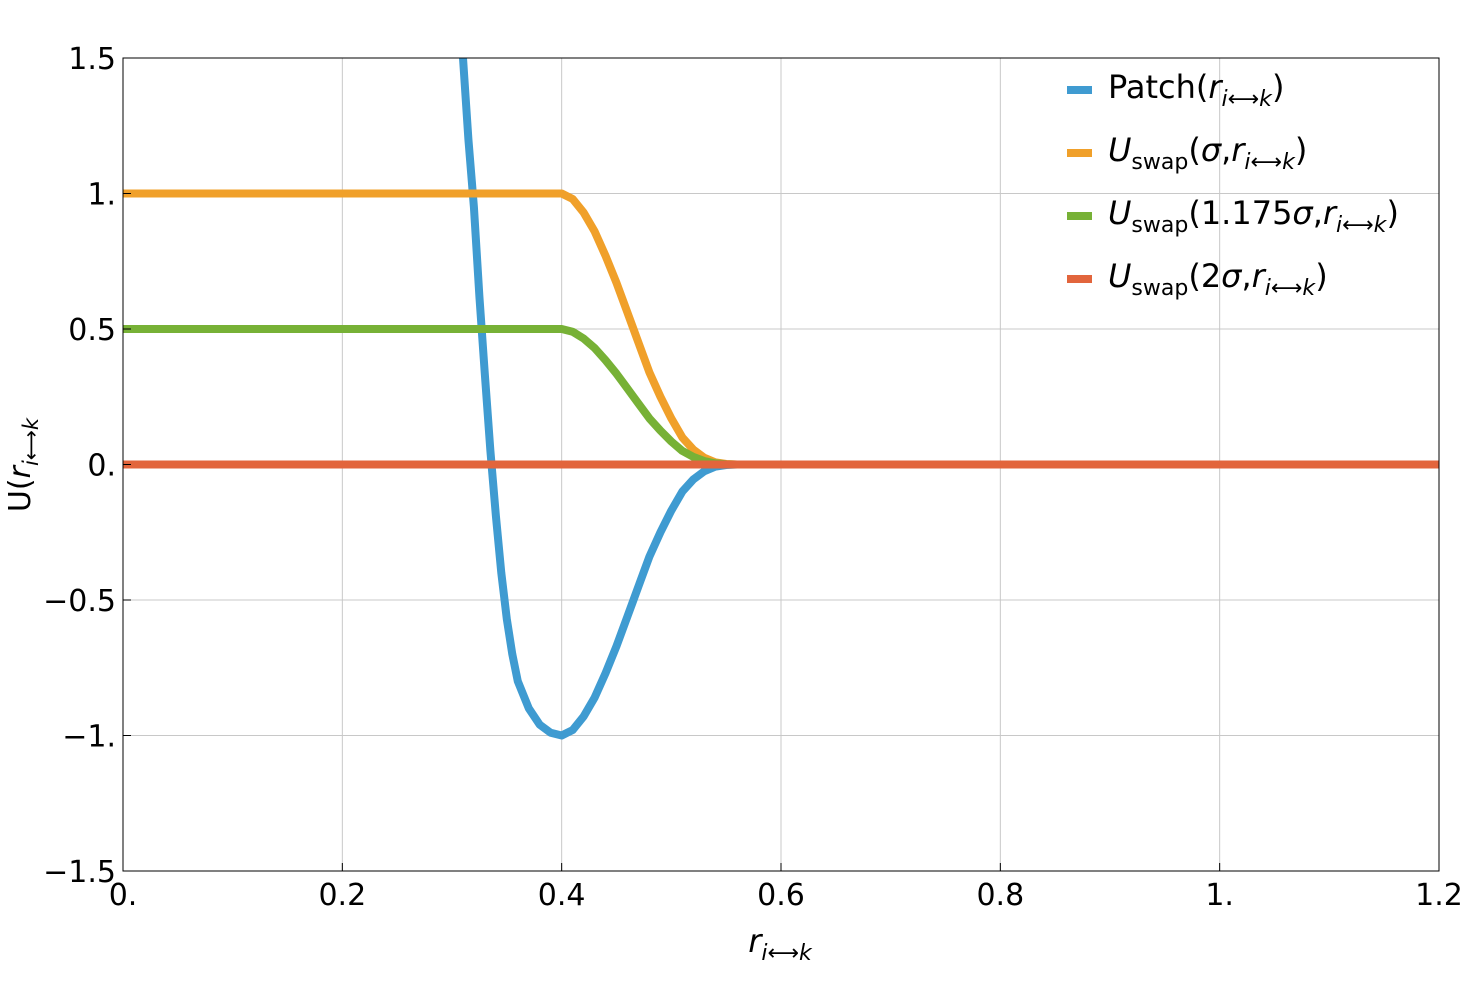 The width and height of the screenshot is (1467, 1000). I want to click on x-axis-label: ri⟷k, so click(780, 944).